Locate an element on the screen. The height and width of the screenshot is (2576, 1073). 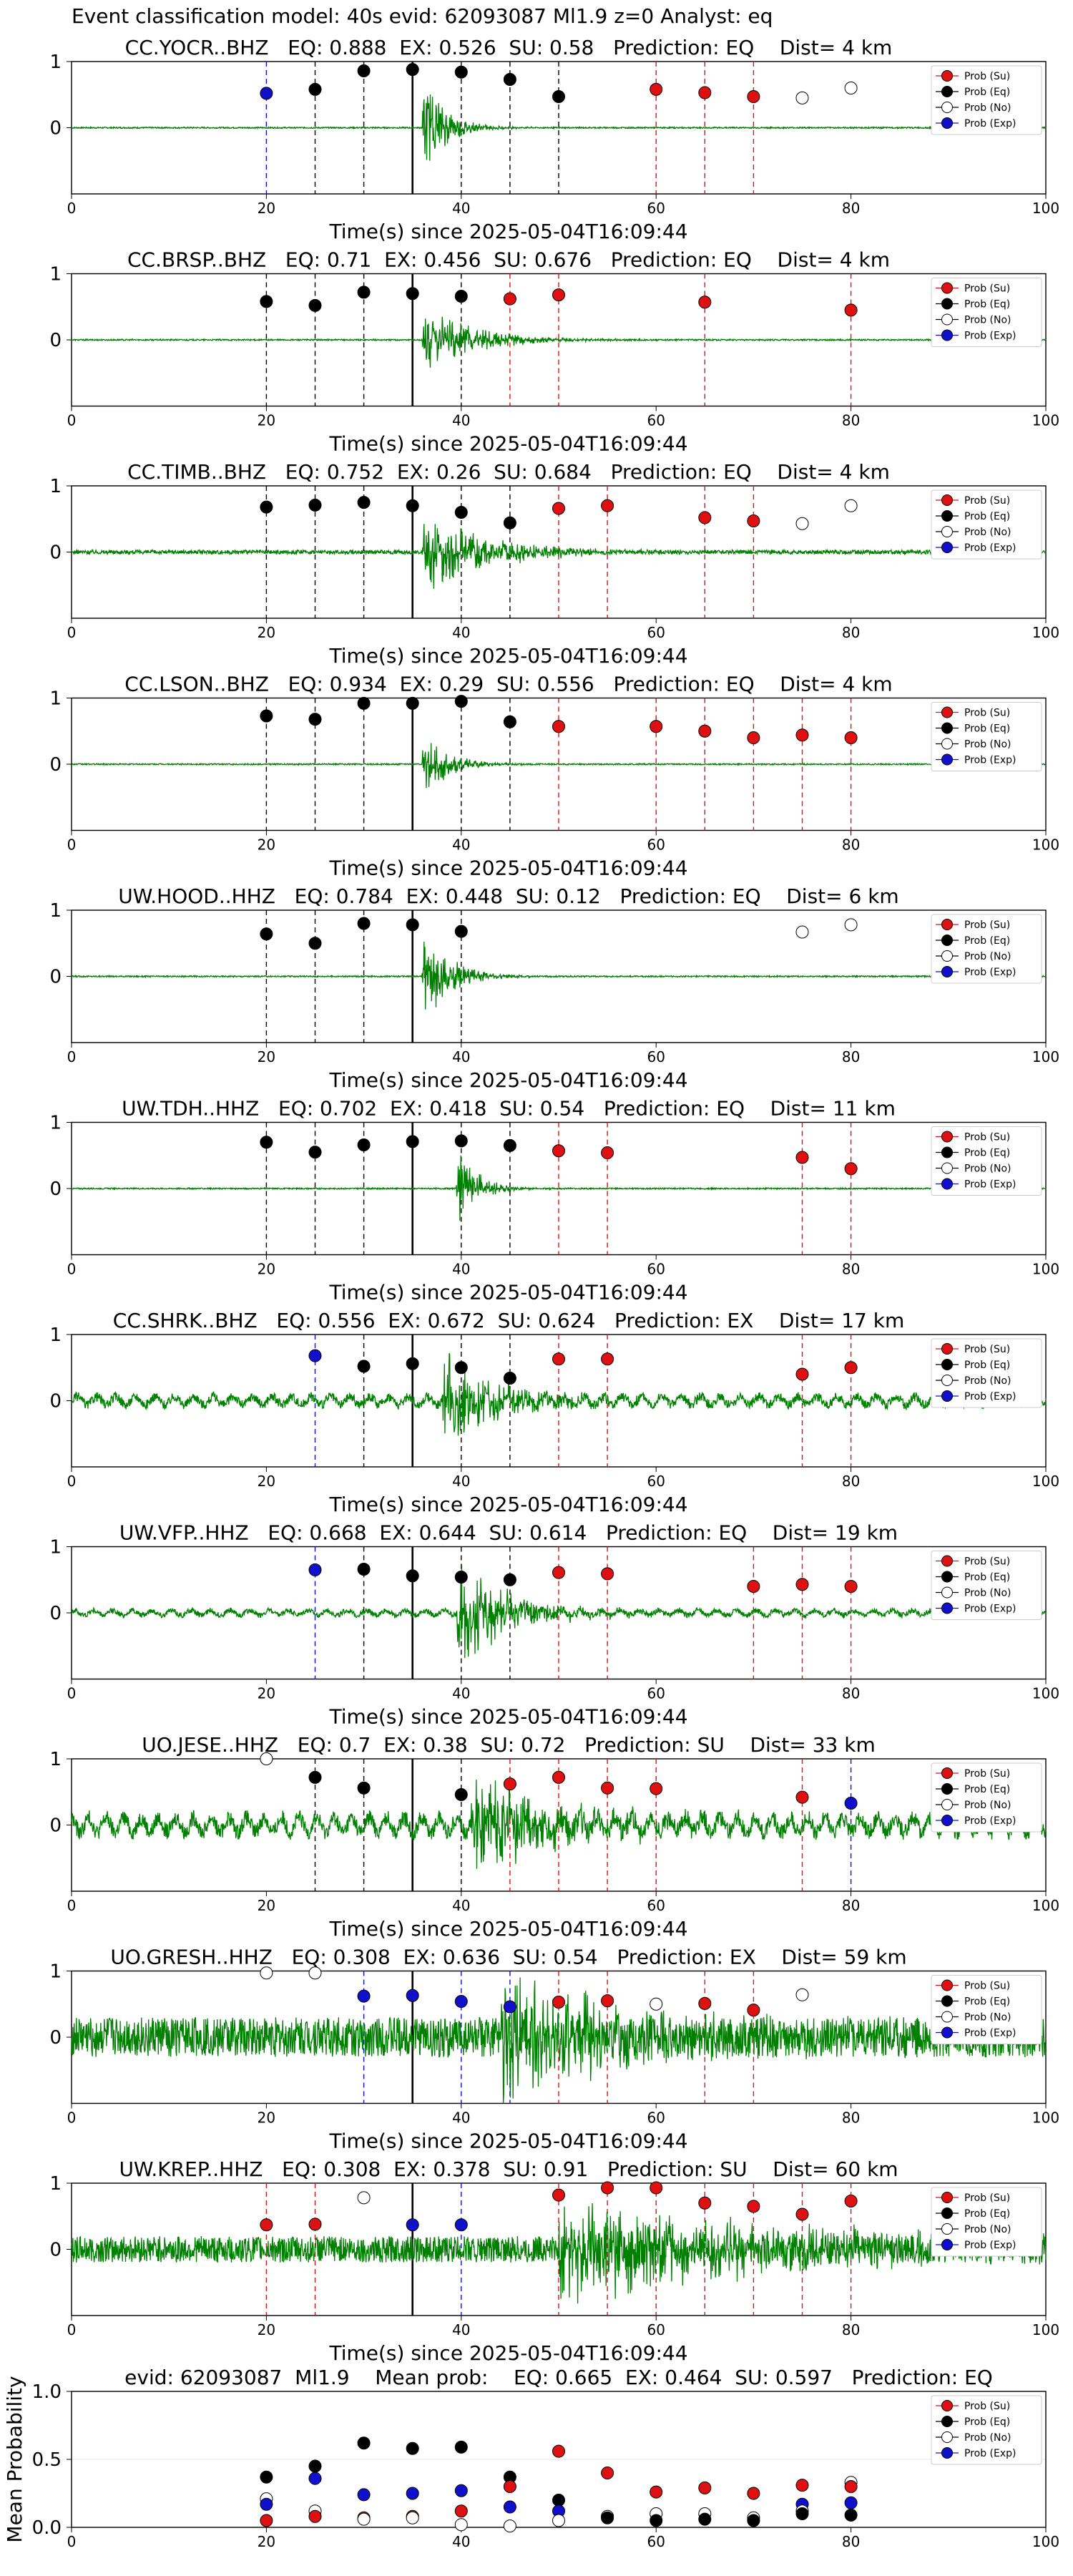
y-tick-label: 1 is located at coordinates (55, 1547).